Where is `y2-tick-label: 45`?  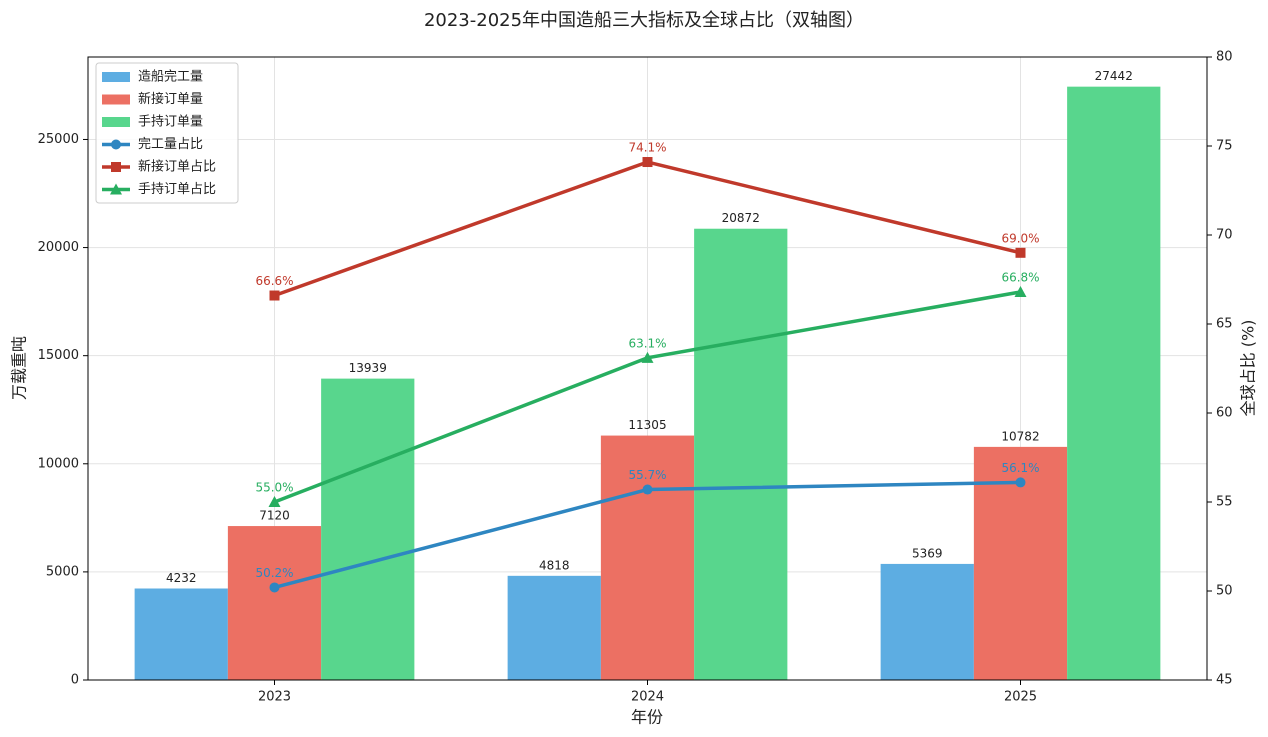 y2-tick-label: 45 is located at coordinates (1224, 680).